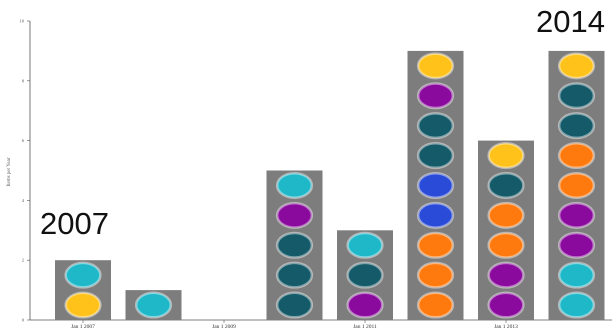 The width and height of the screenshot is (616, 330). What do you see at coordinates (570, 21) in the screenshot?
I see `end-year-callout: 2014` at bounding box center [570, 21].